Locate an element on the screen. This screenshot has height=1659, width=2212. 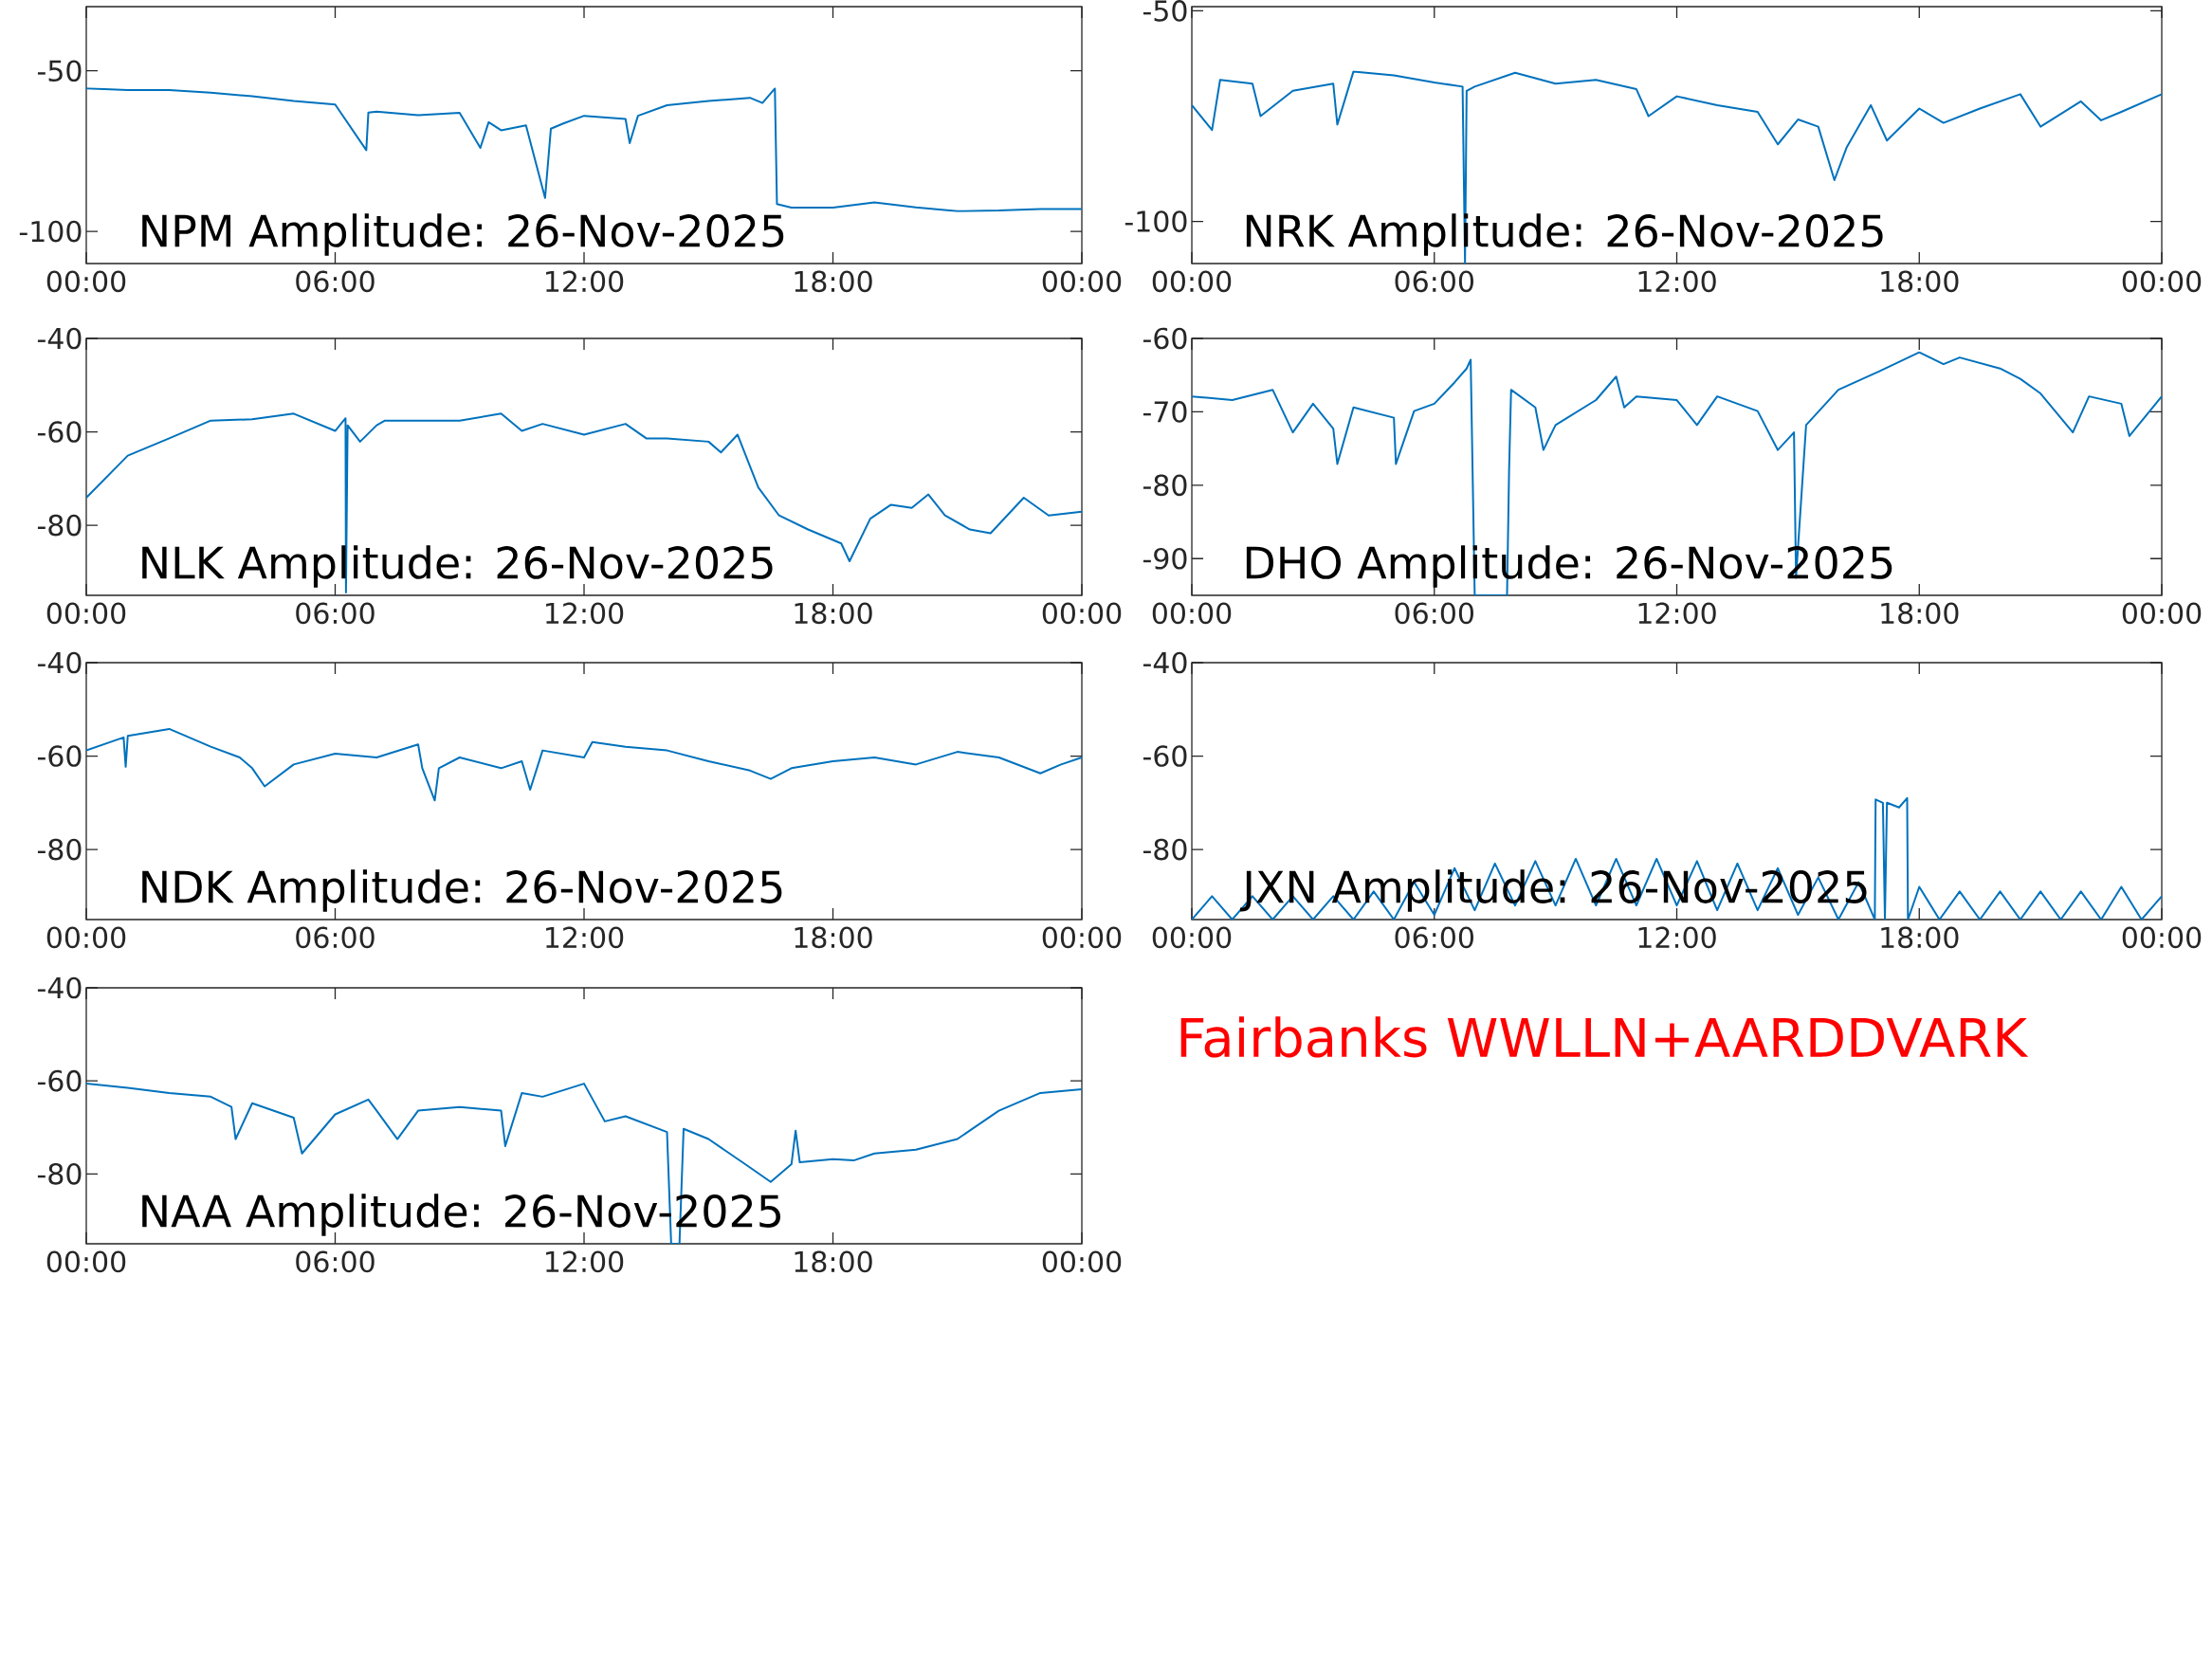
text: NPM Amplitude: 26-Nov-2025 is located at coordinates (463, 234).